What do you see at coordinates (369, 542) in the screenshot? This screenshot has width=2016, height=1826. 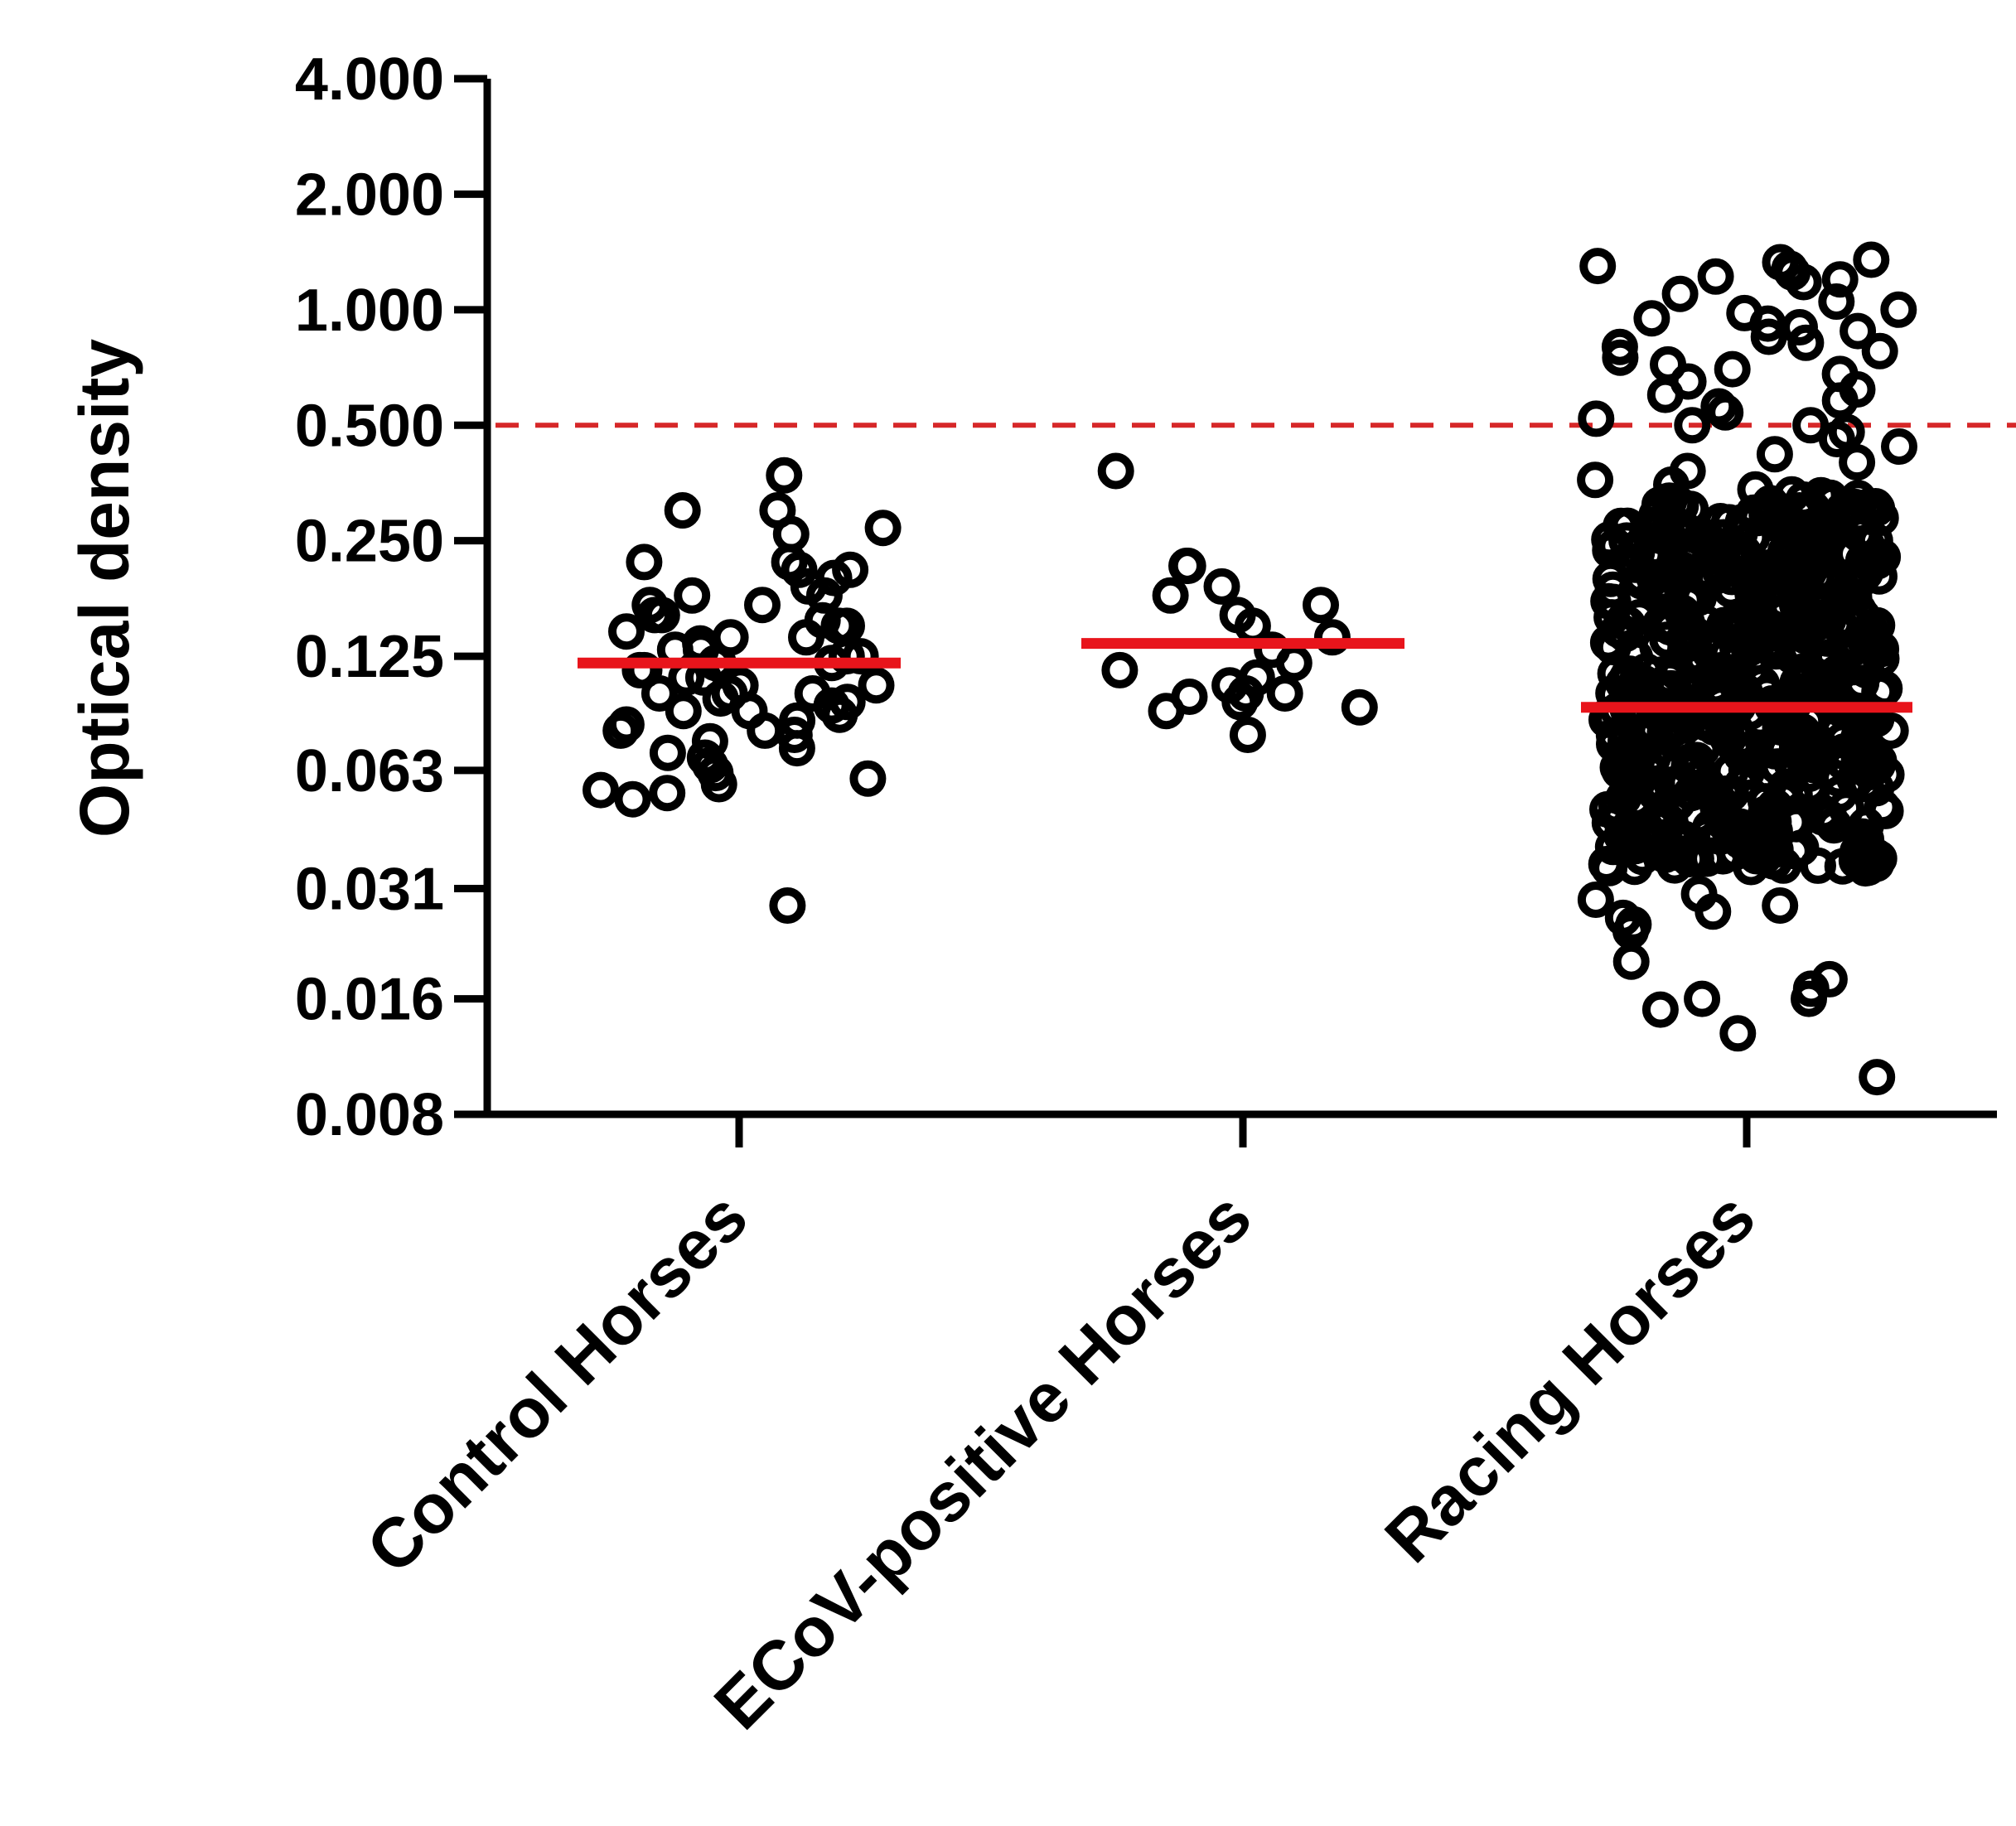 I see `y-tick-label: 0.250` at bounding box center [369, 542].